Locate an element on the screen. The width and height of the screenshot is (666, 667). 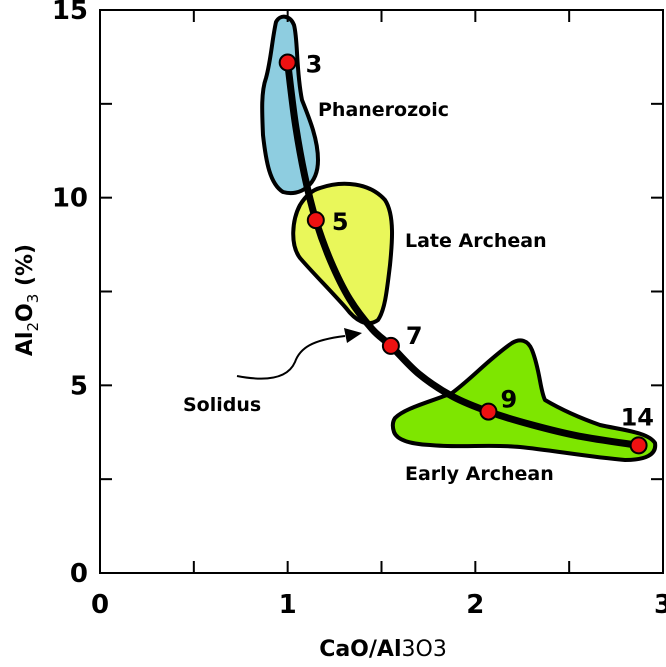
point-label: 5 is located at coordinates (340, 222).